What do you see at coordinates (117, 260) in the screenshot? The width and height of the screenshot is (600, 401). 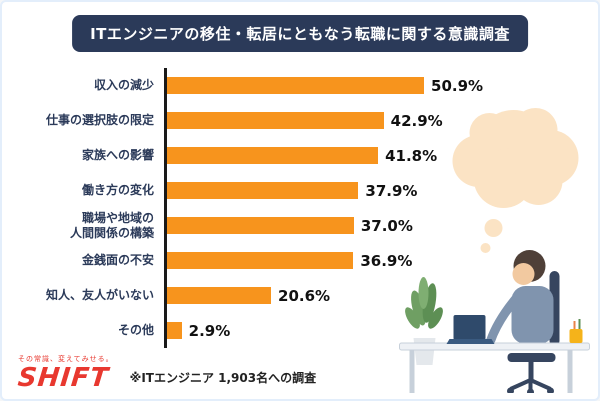 I see `category-label: 金銭面の不安` at bounding box center [117, 260].